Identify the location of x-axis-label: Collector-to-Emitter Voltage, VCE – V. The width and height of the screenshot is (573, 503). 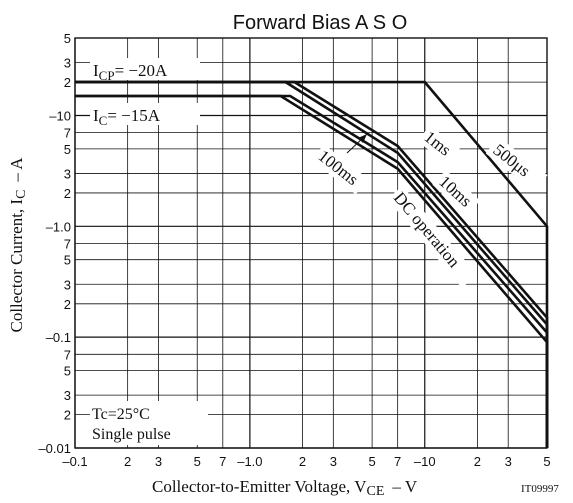
(285, 488).